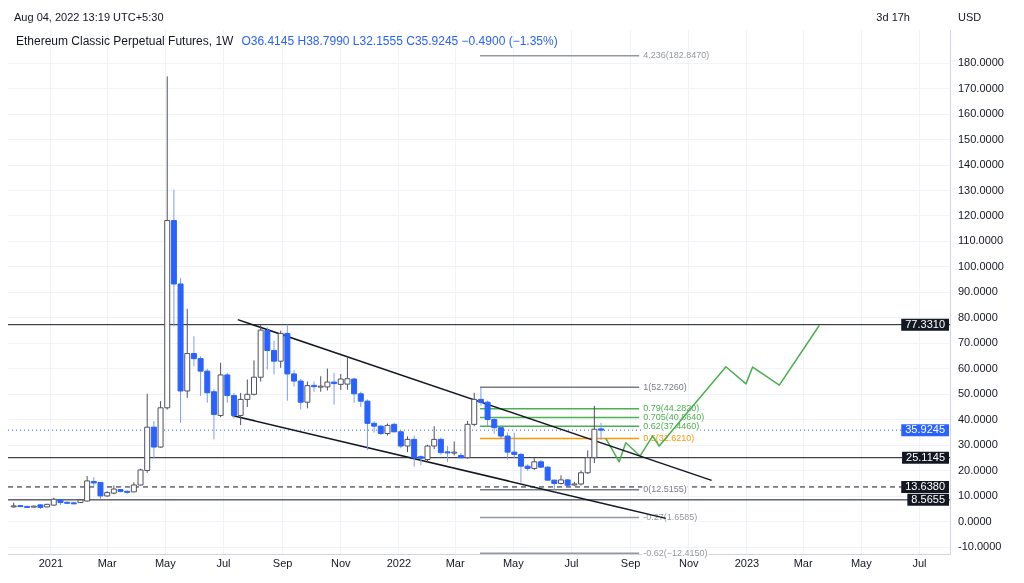 Image resolution: width=1024 pixels, height=583 pixels. What do you see at coordinates (675, 552) in the screenshot?
I see `series-label: -0.62(−12.4150)` at bounding box center [675, 552].